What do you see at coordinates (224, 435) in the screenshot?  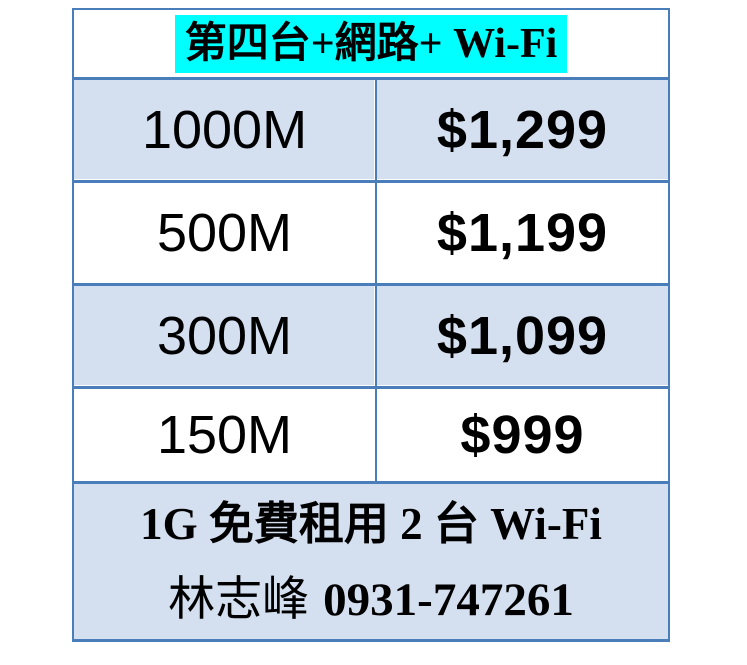 I see `plan-speed: 150M` at bounding box center [224, 435].